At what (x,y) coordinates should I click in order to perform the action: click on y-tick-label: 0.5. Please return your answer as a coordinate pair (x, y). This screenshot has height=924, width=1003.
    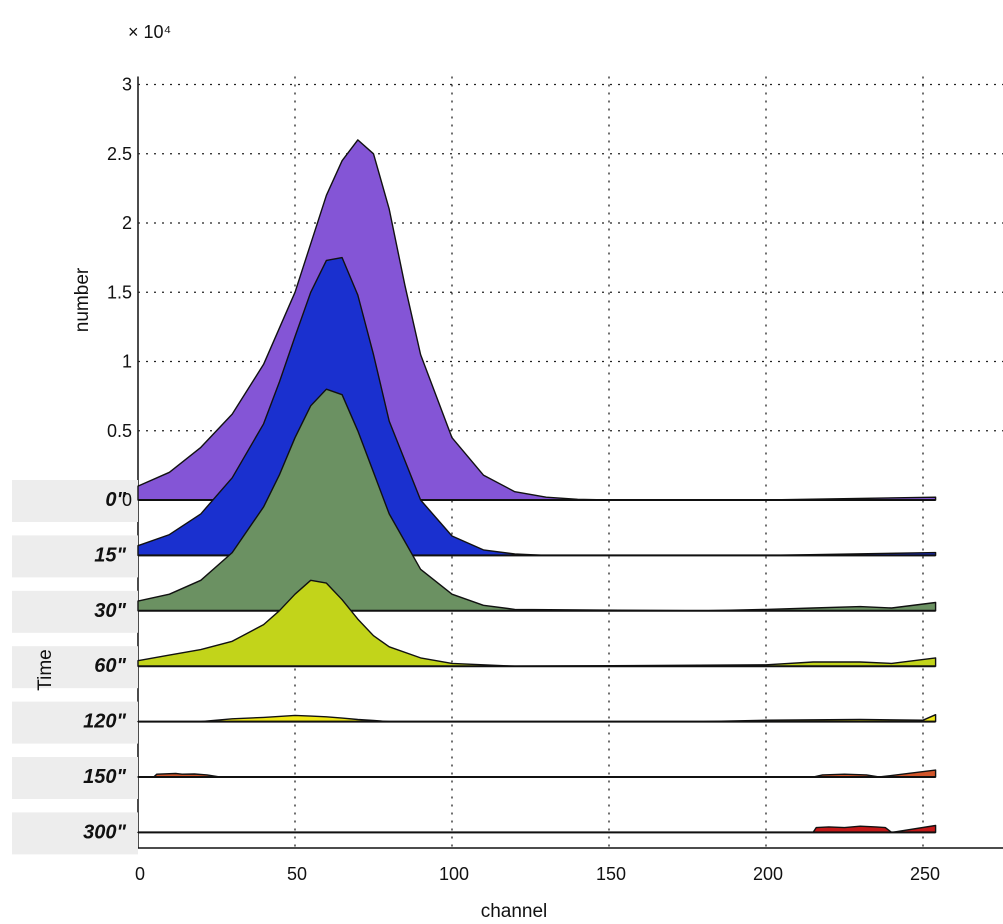
    Looking at the image, I should click on (119, 431).